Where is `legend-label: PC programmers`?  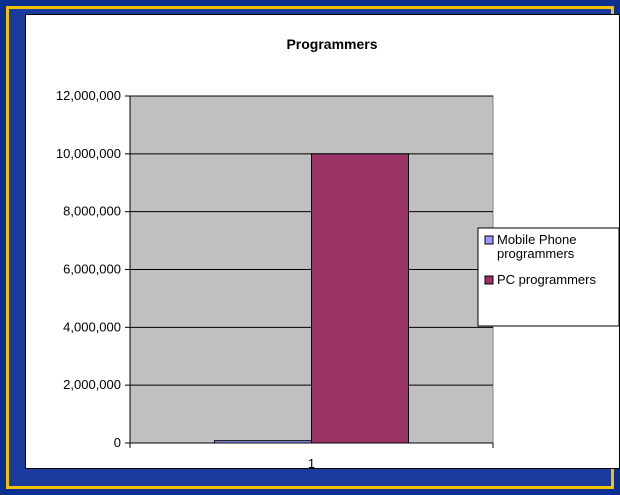
legend-label: PC programmers is located at coordinates (546, 279).